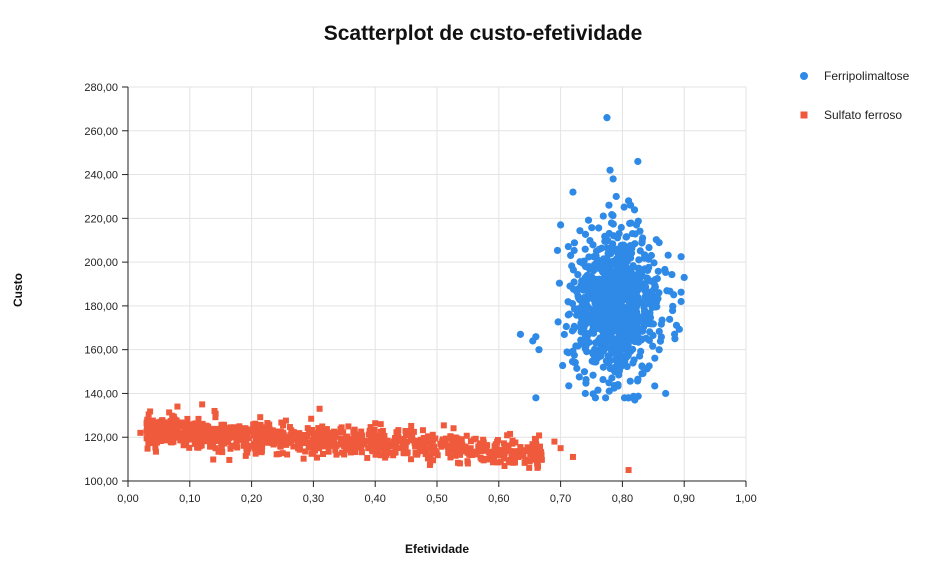 The image size is (938, 564). I want to click on x-tick-label: 1,00, so click(745, 499).